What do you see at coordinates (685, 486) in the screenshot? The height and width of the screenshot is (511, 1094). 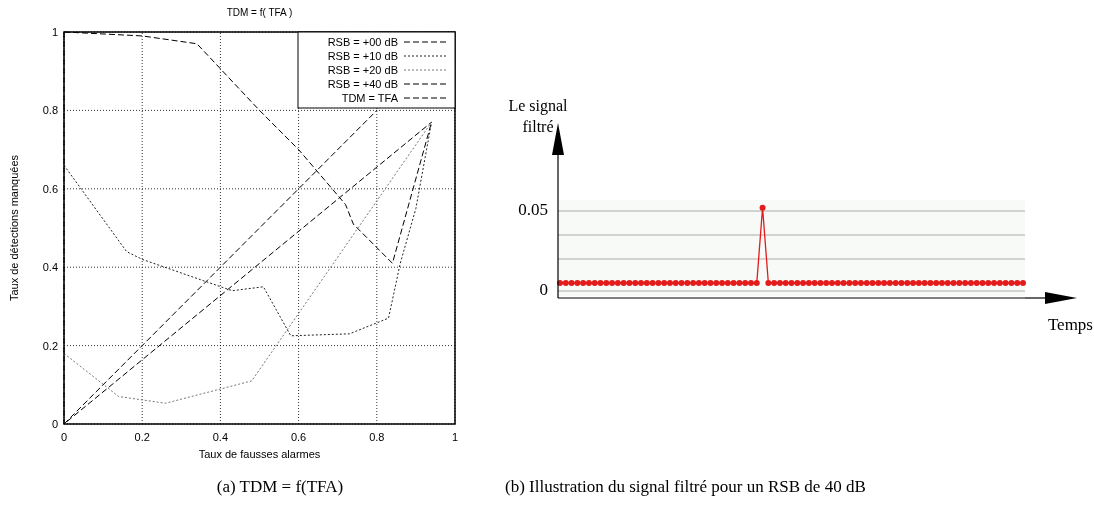 I see `text: (b) Illustration du signal filtré pour un RSB de 40 dB` at bounding box center [685, 486].